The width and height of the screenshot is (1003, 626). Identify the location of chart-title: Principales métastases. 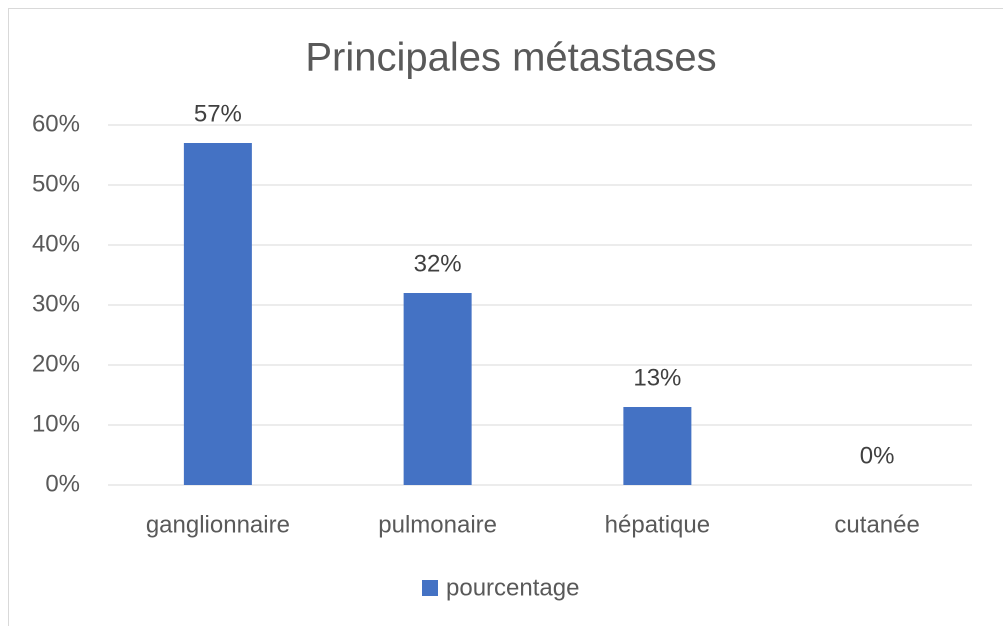
(510, 58).